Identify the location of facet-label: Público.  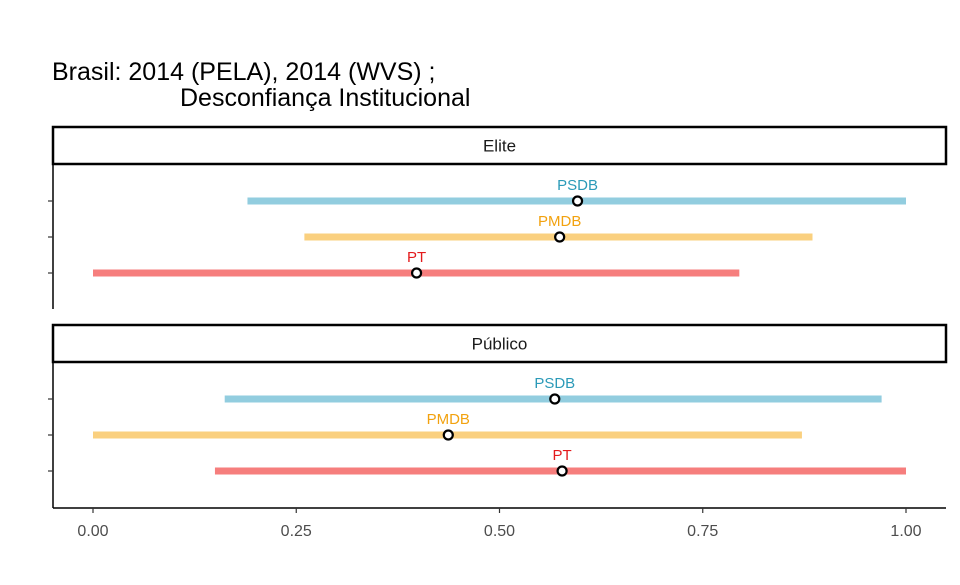
(500, 344).